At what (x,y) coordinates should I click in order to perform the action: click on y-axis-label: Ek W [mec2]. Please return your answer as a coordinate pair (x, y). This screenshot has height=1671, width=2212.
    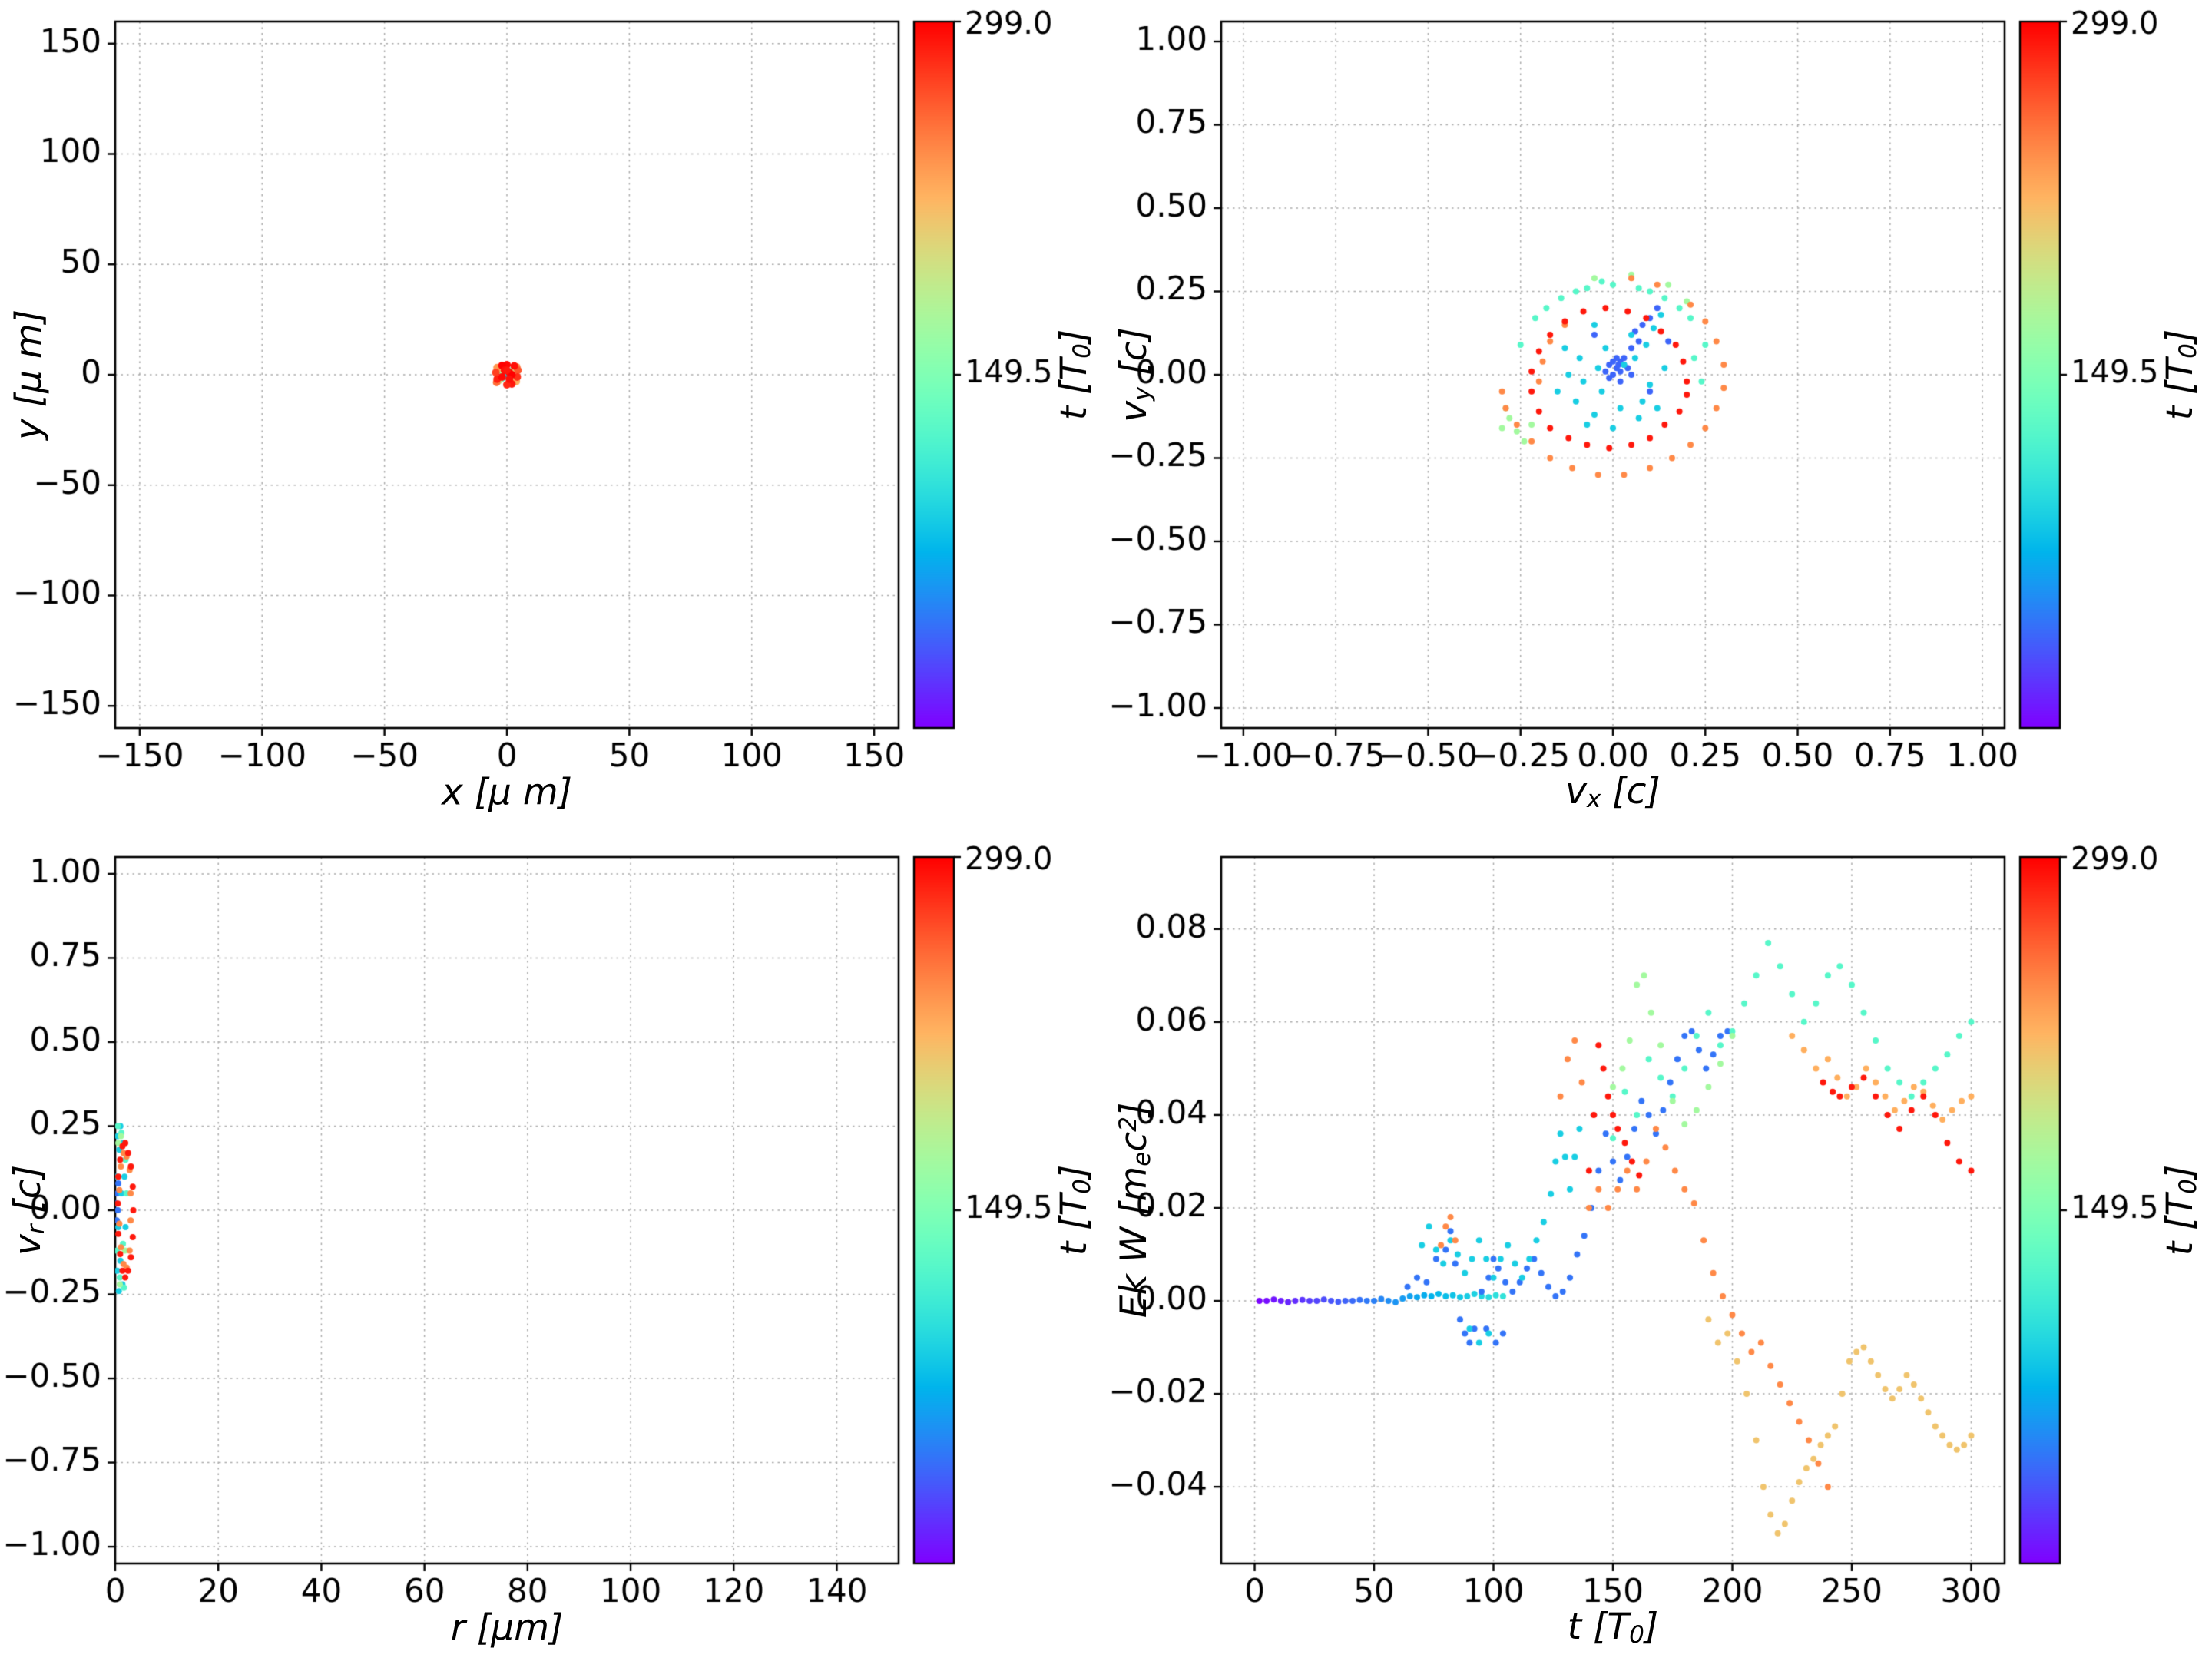
    Looking at the image, I should click on (1134, 1210).